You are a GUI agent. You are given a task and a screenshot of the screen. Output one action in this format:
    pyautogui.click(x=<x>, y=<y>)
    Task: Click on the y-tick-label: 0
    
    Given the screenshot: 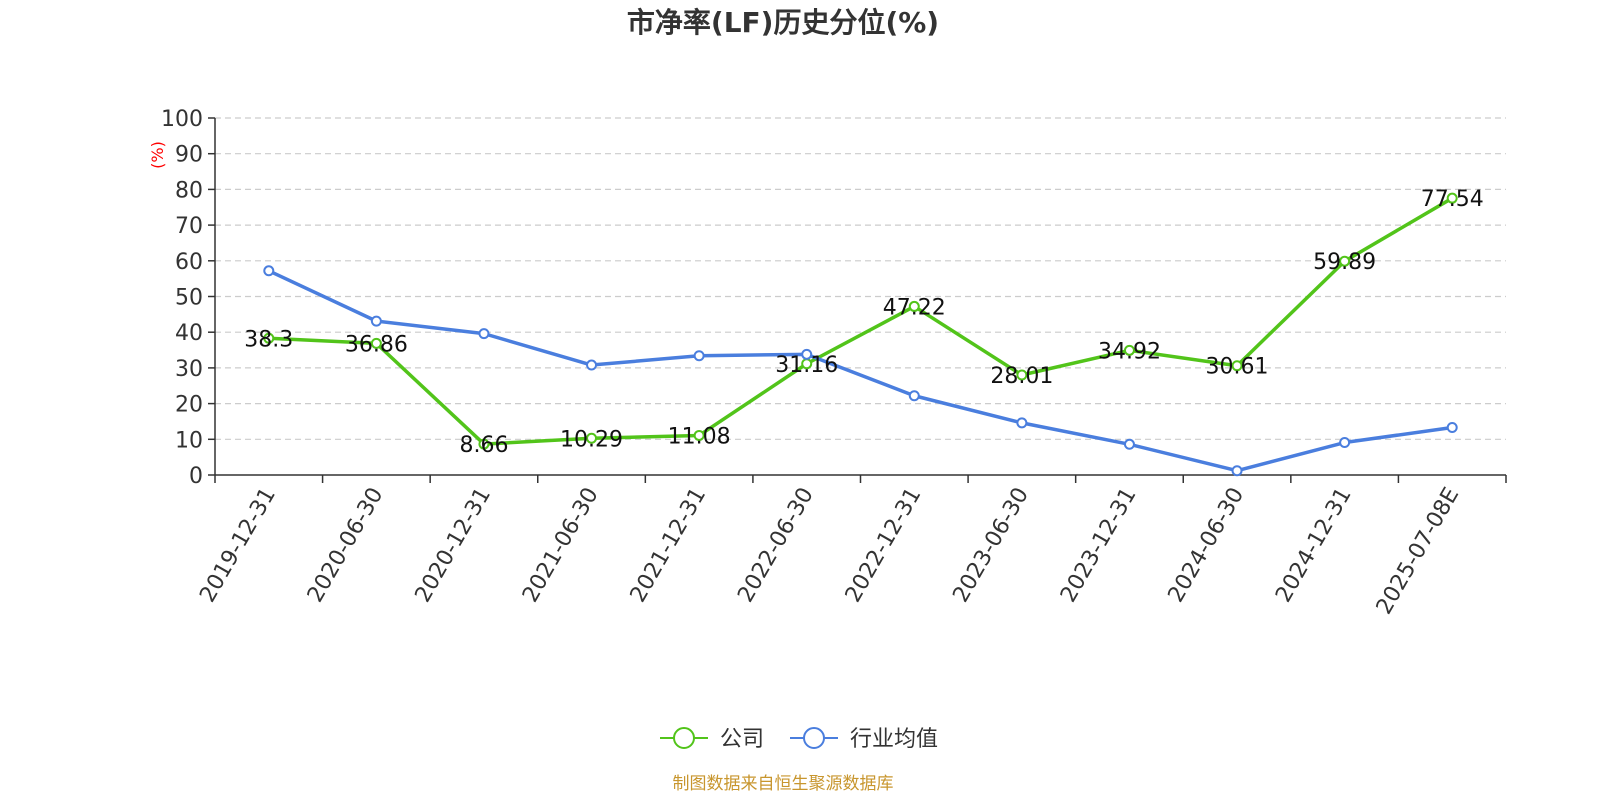 What is the action you would take?
    pyautogui.click(x=196, y=476)
    